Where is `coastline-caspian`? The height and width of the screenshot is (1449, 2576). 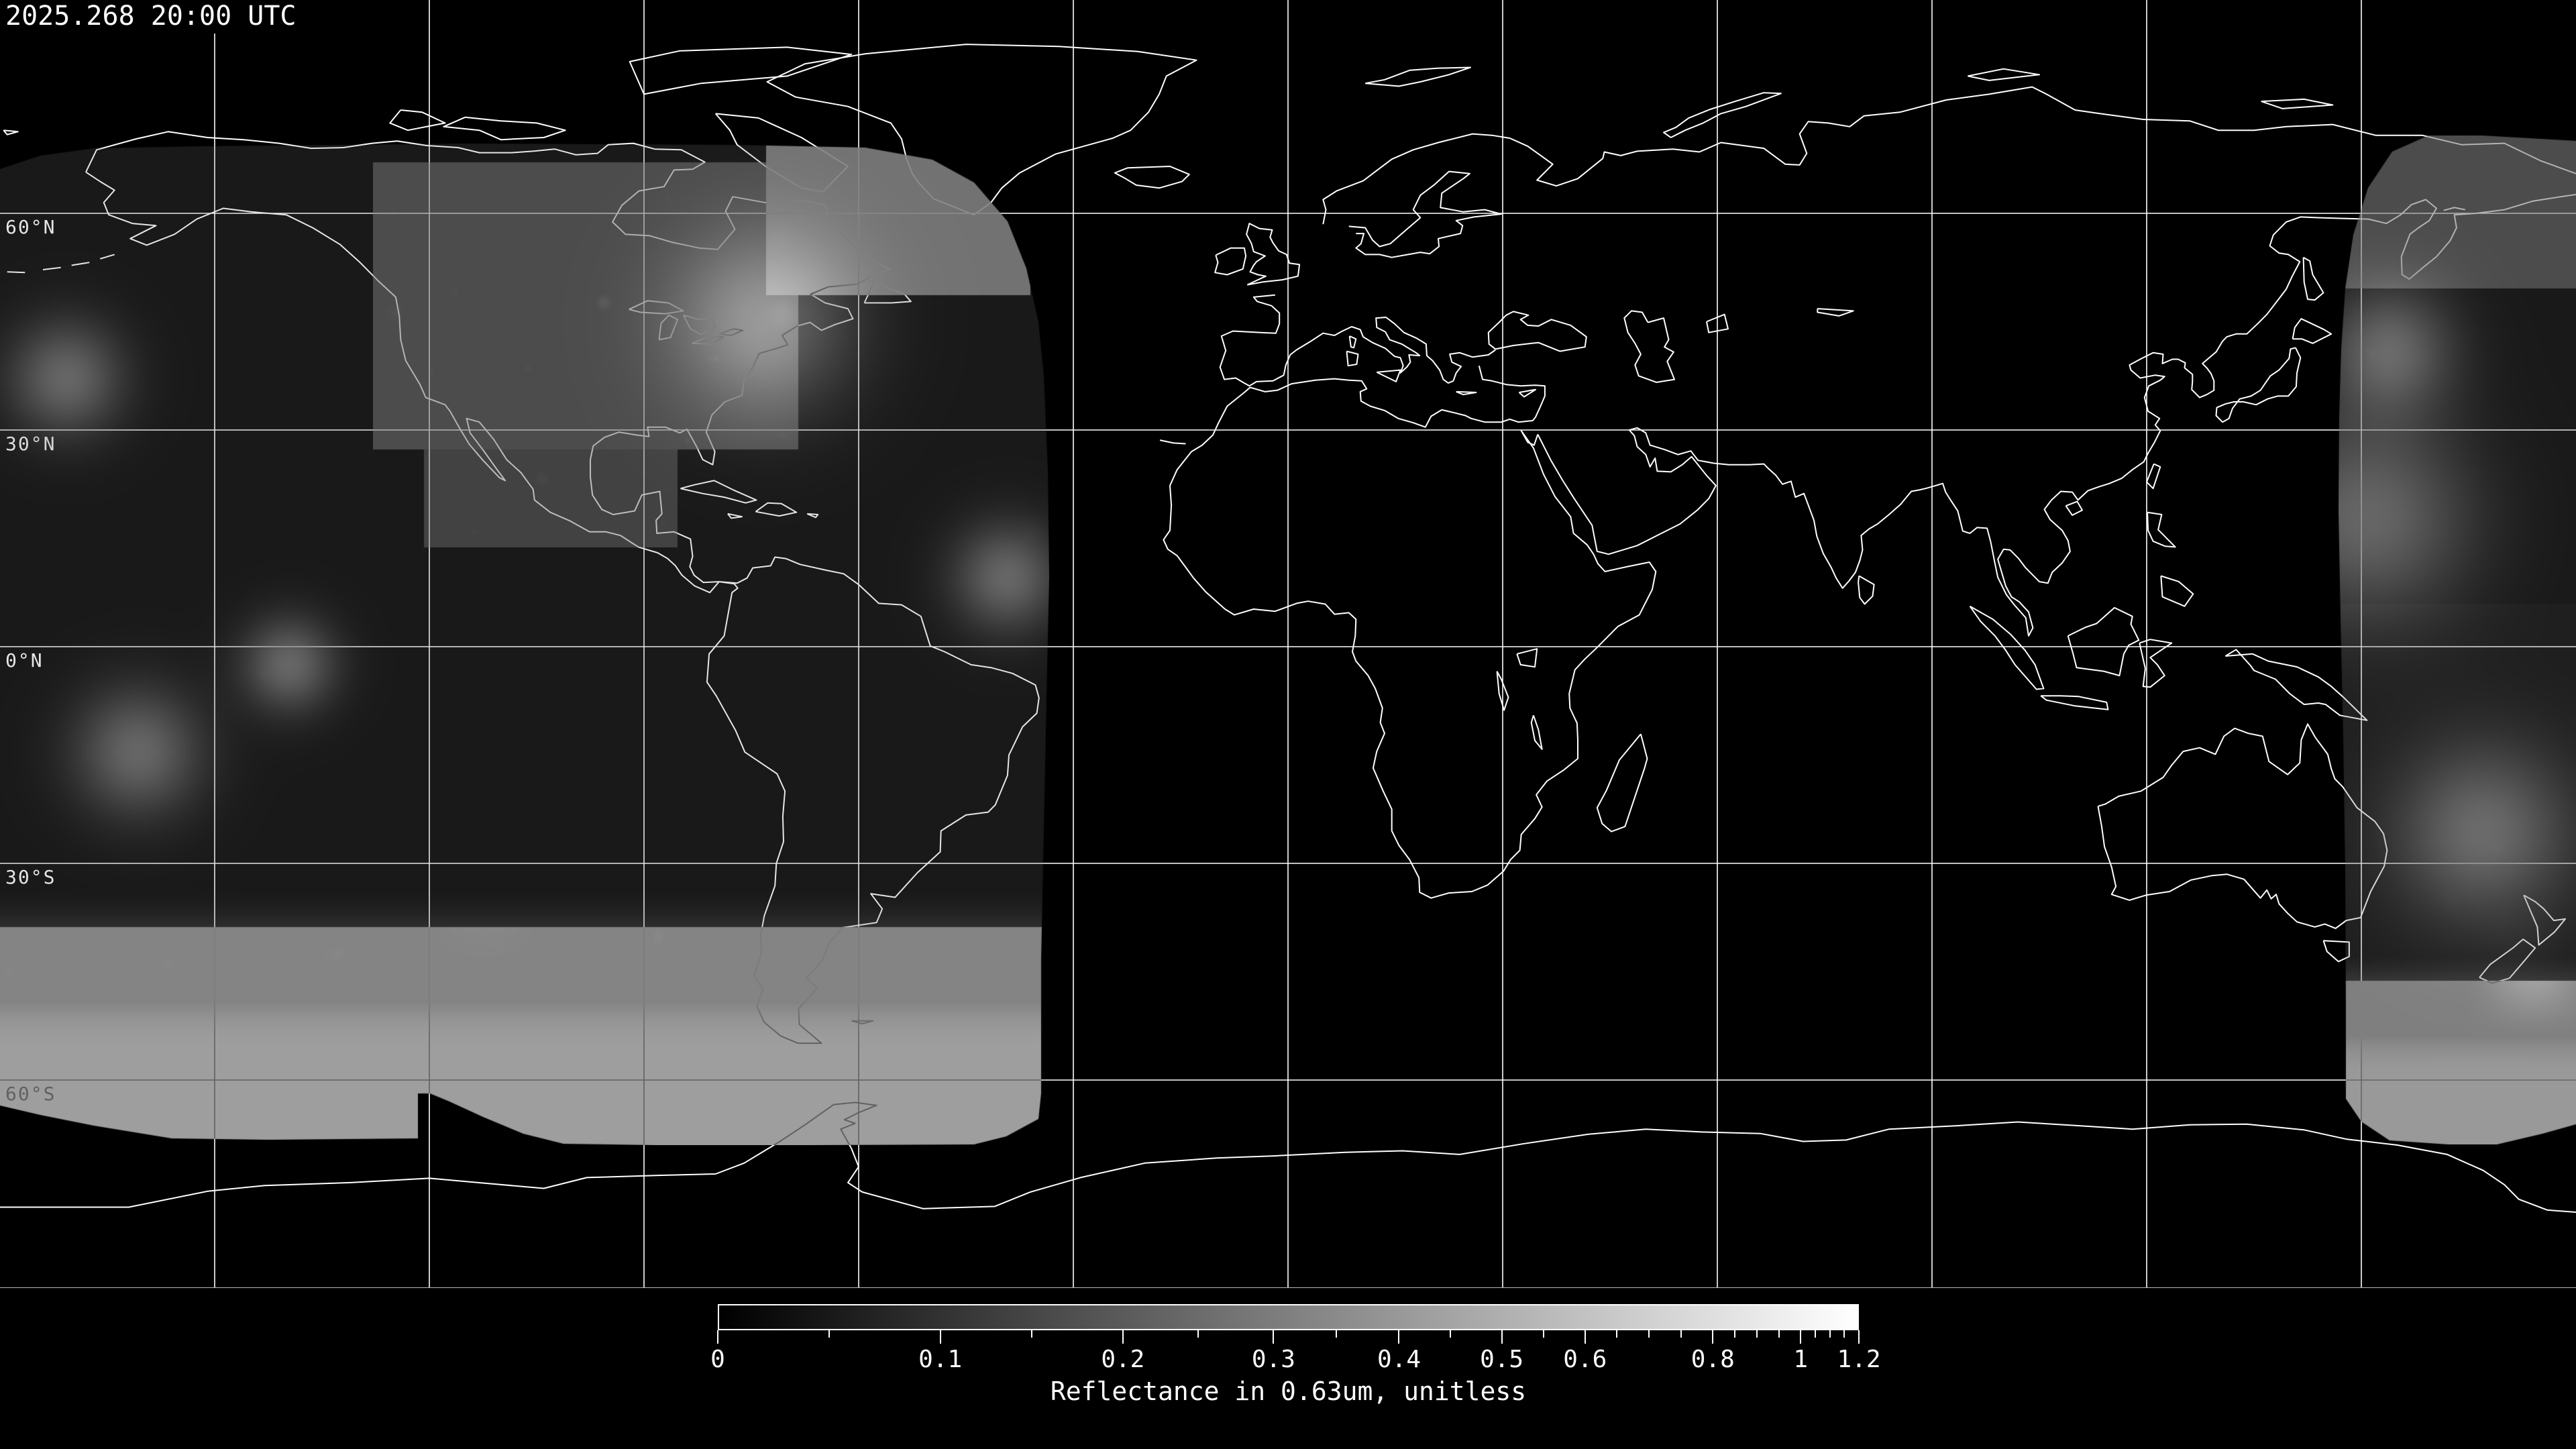
coastline-caspian is located at coordinates (1649, 346).